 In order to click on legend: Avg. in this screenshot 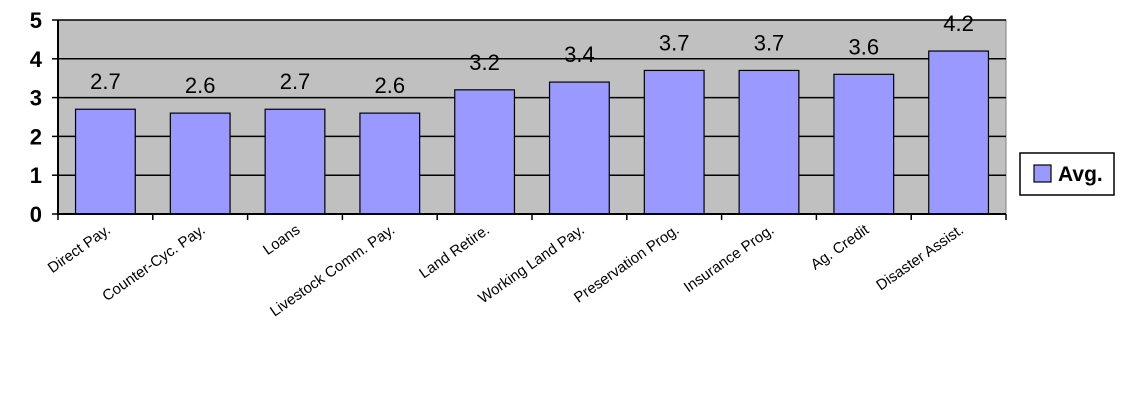, I will do `click(1067, 174)`.